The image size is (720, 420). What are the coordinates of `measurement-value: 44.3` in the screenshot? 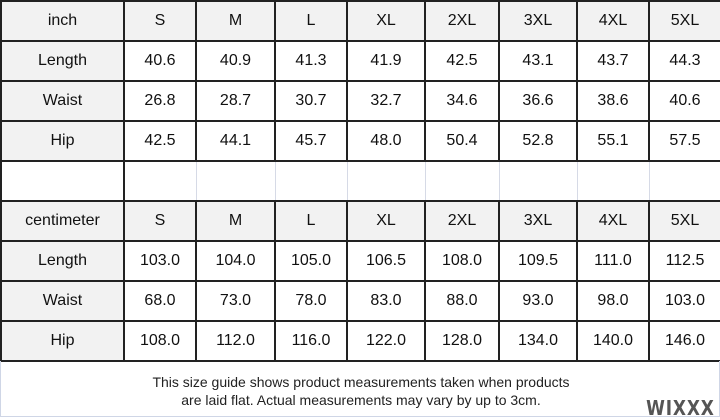 It's located at (684, 61).